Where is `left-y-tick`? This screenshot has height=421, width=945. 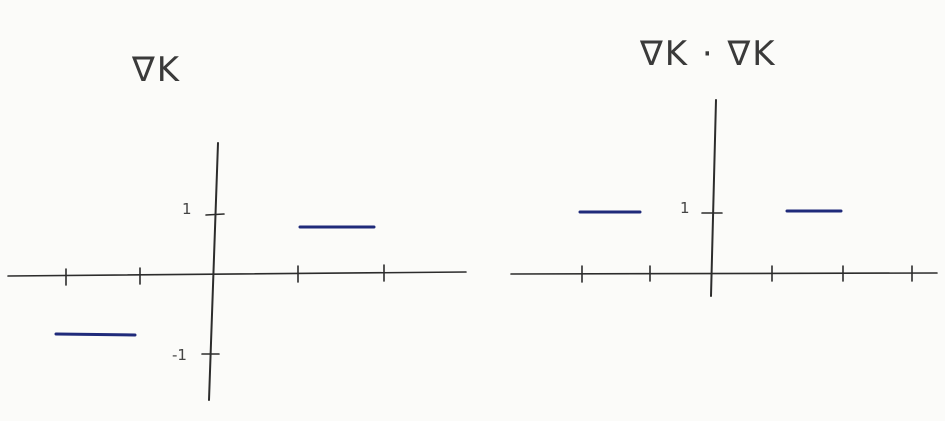
left-y-tick is located at coordinates (215, 214).